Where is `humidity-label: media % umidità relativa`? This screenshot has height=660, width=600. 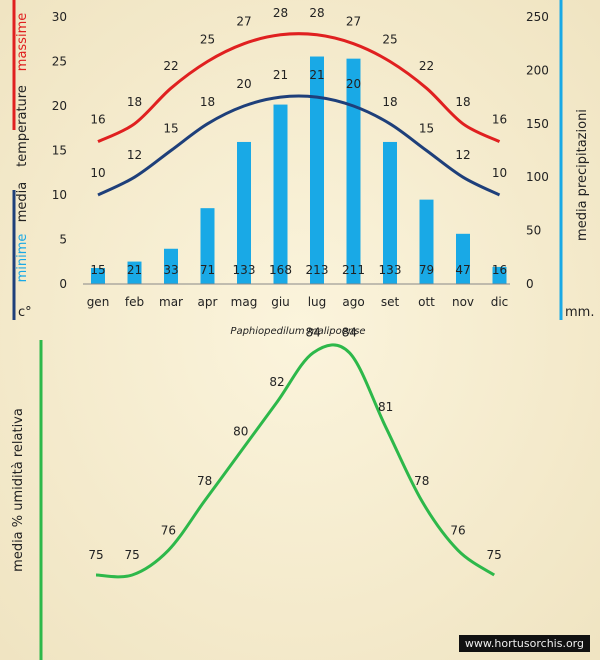 humidity-label: media % umidità relativa is located at coordinates (18, 490).